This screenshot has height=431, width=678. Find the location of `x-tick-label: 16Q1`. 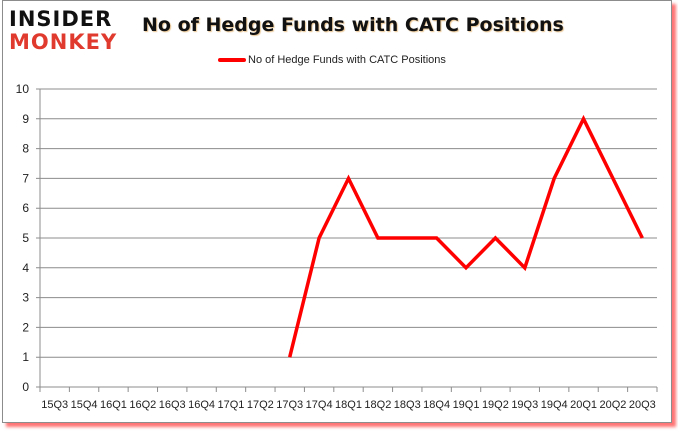

x-tick-label: 16Q1 is located at coordinates (113, 405).